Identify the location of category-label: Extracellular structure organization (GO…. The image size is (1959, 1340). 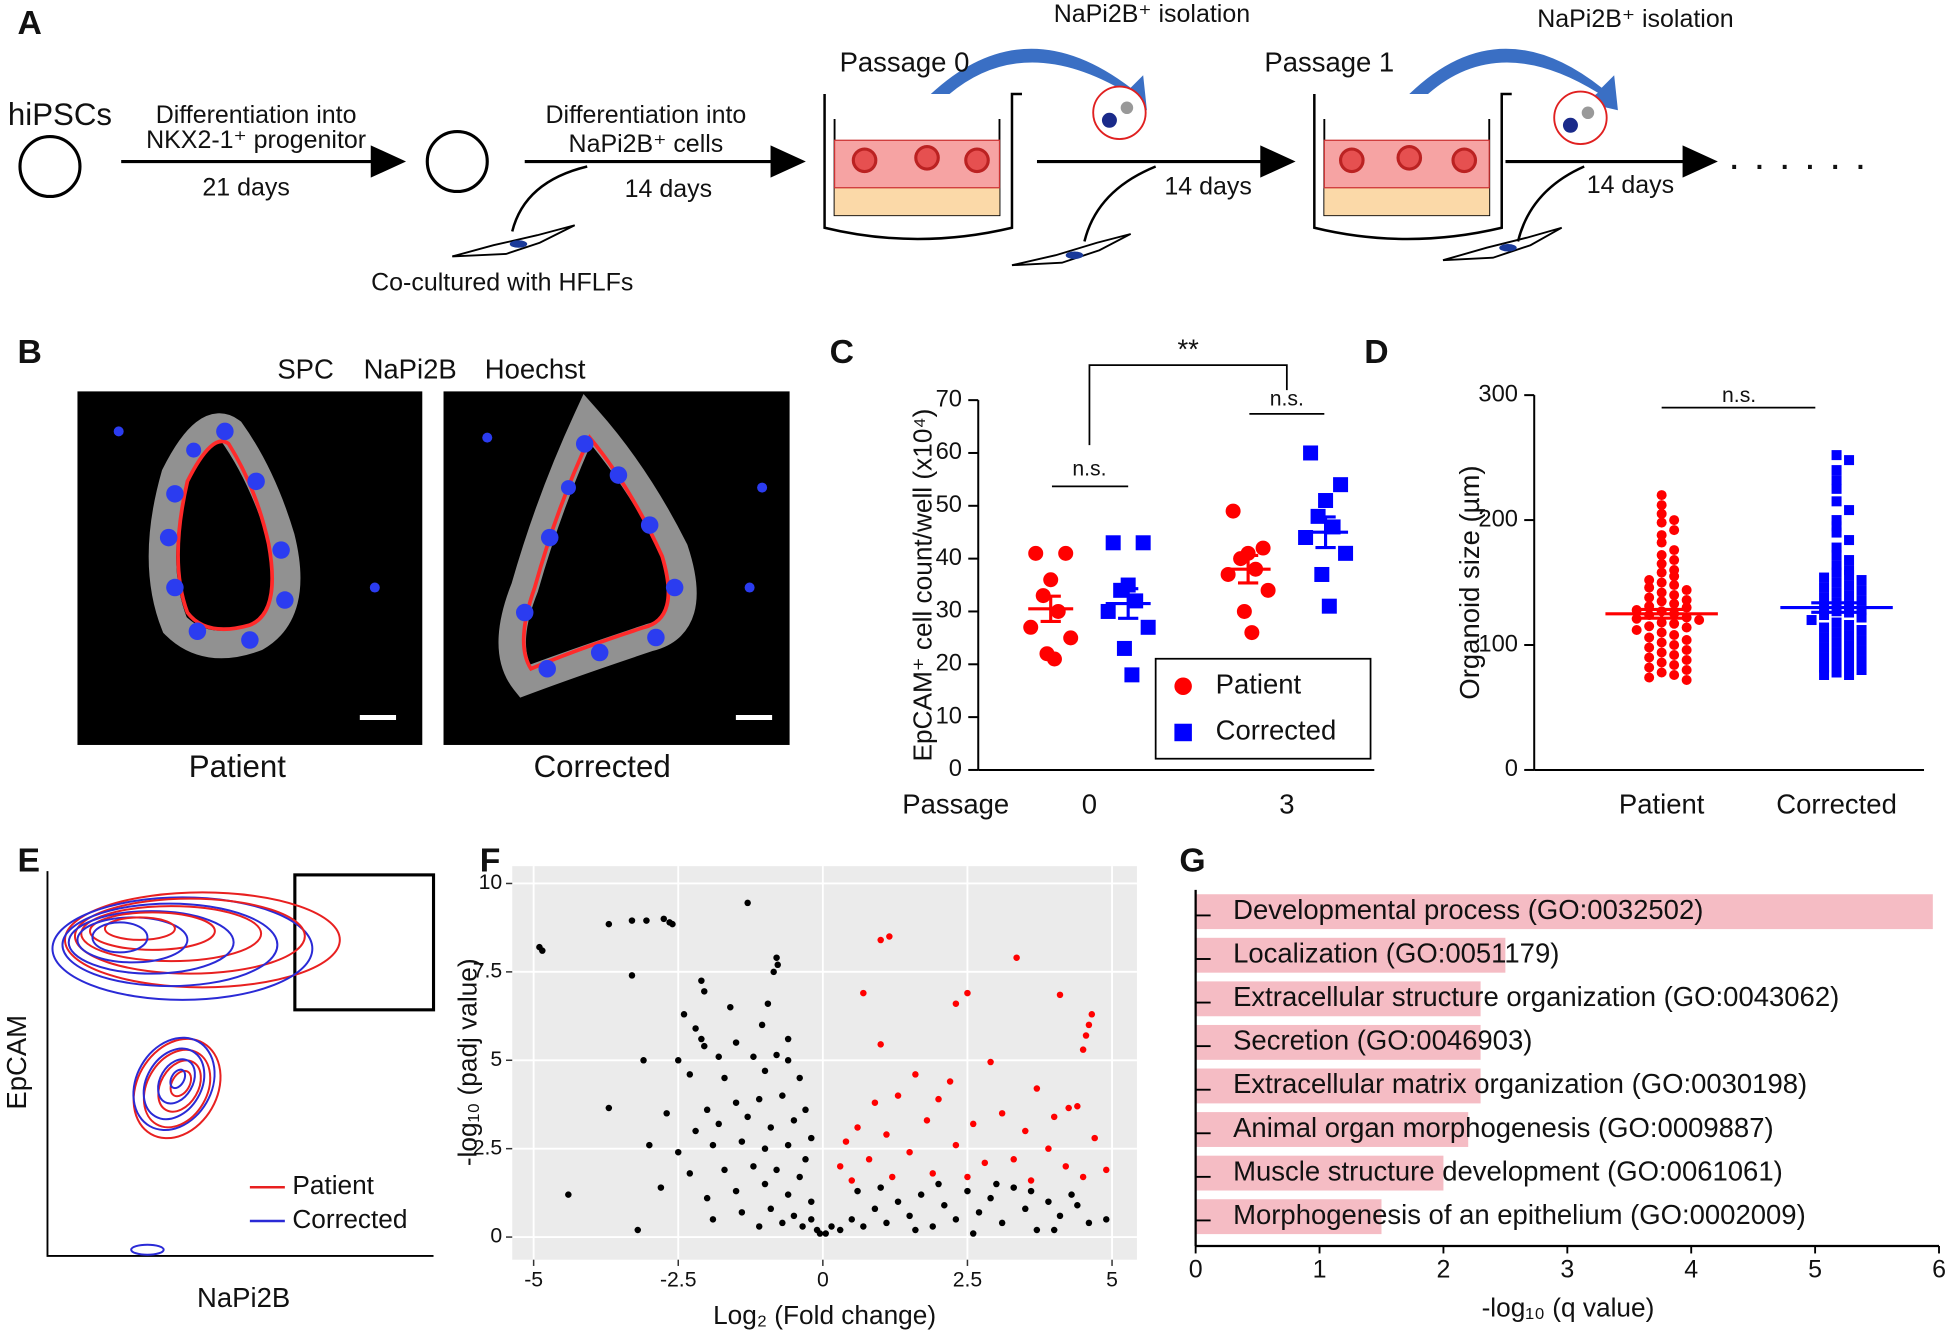
(1536, 996).